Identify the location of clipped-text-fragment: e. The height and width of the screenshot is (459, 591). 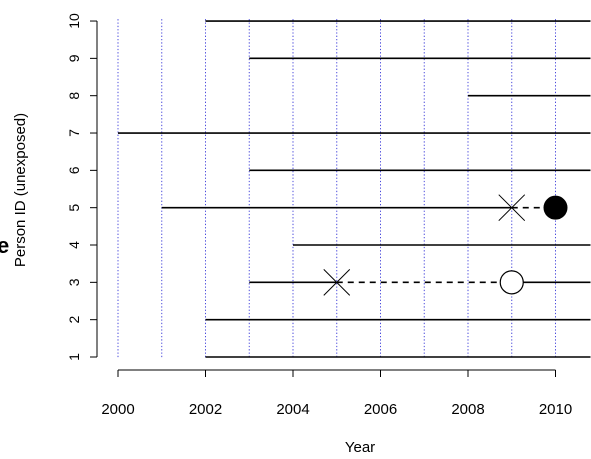
(4, 245).